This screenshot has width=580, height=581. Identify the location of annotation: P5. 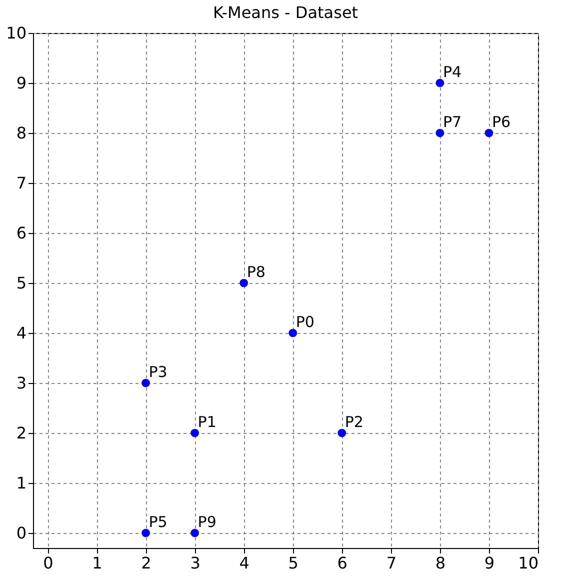
(158, 522).